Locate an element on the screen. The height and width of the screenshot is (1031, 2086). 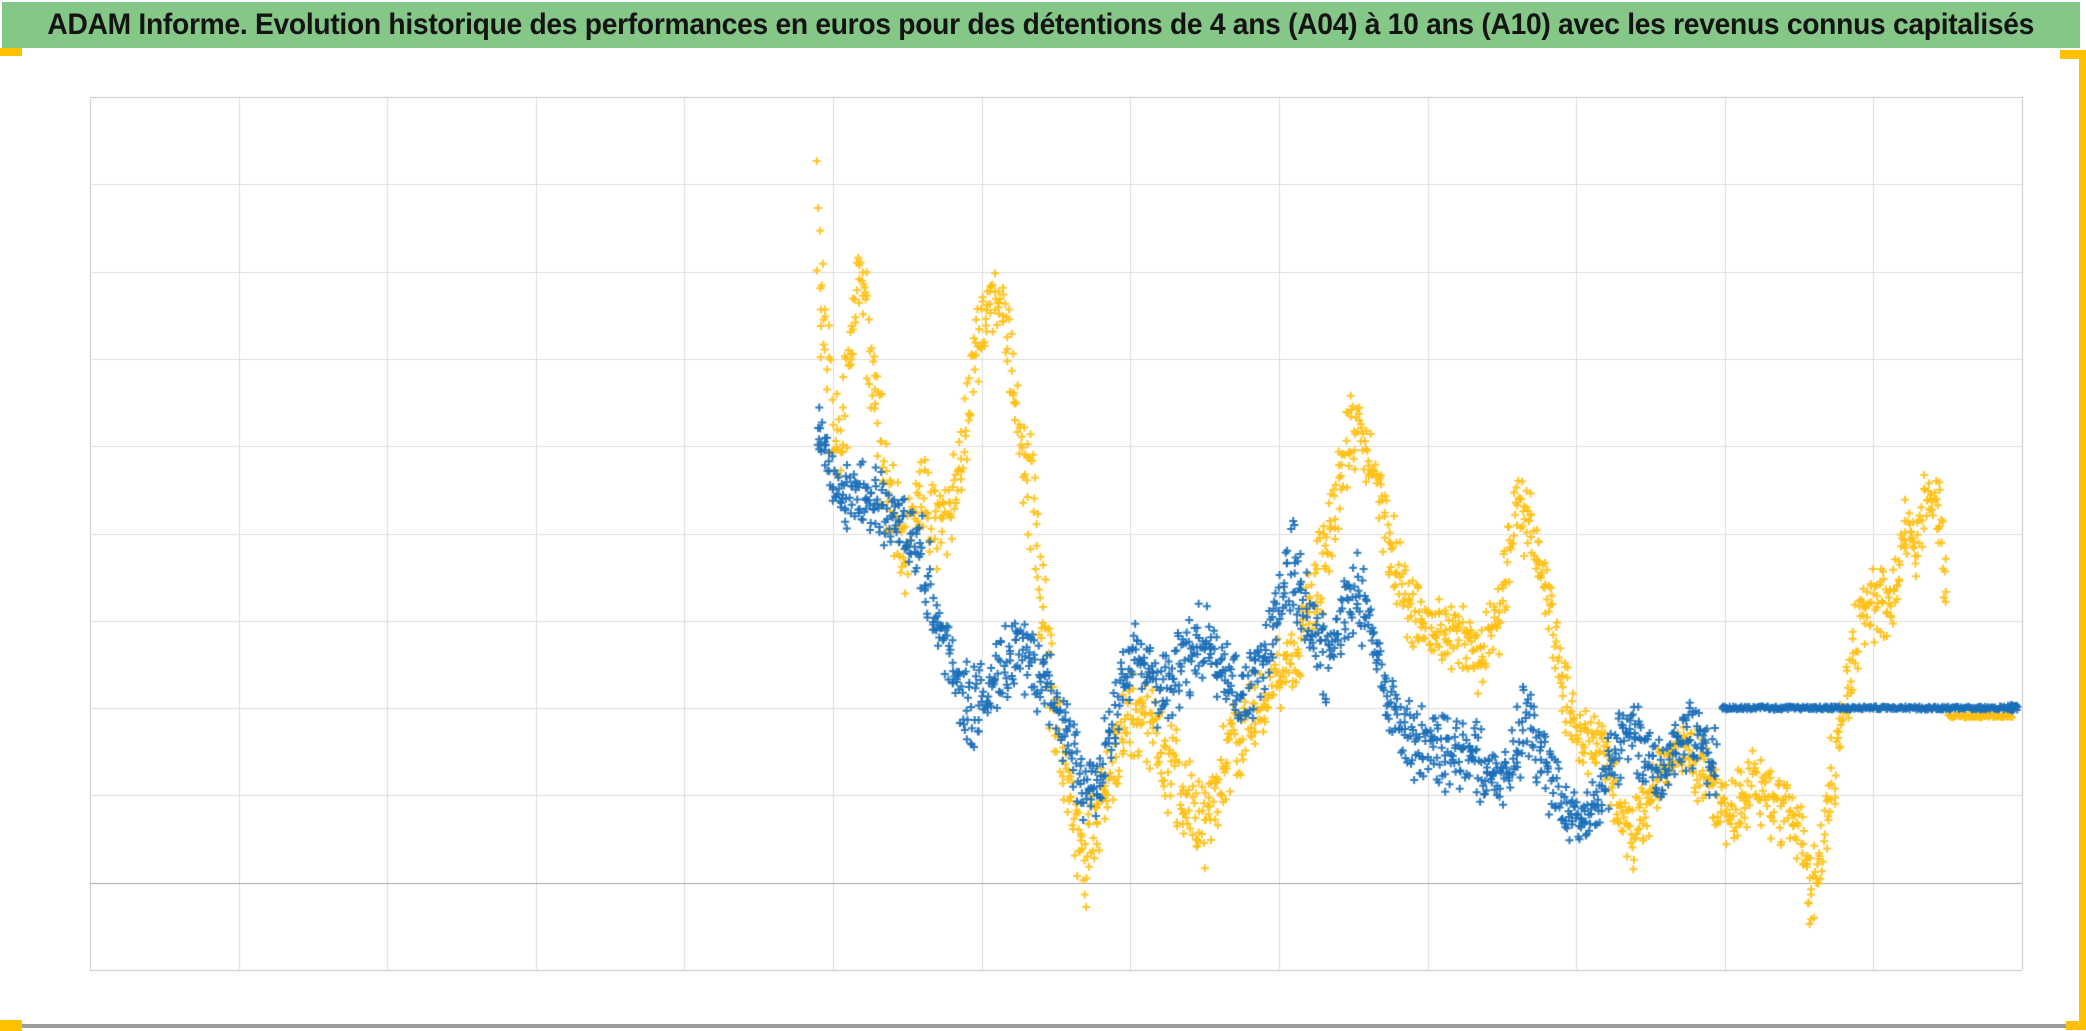
yellow-accent-top-left is located at coordinates (11, 52).